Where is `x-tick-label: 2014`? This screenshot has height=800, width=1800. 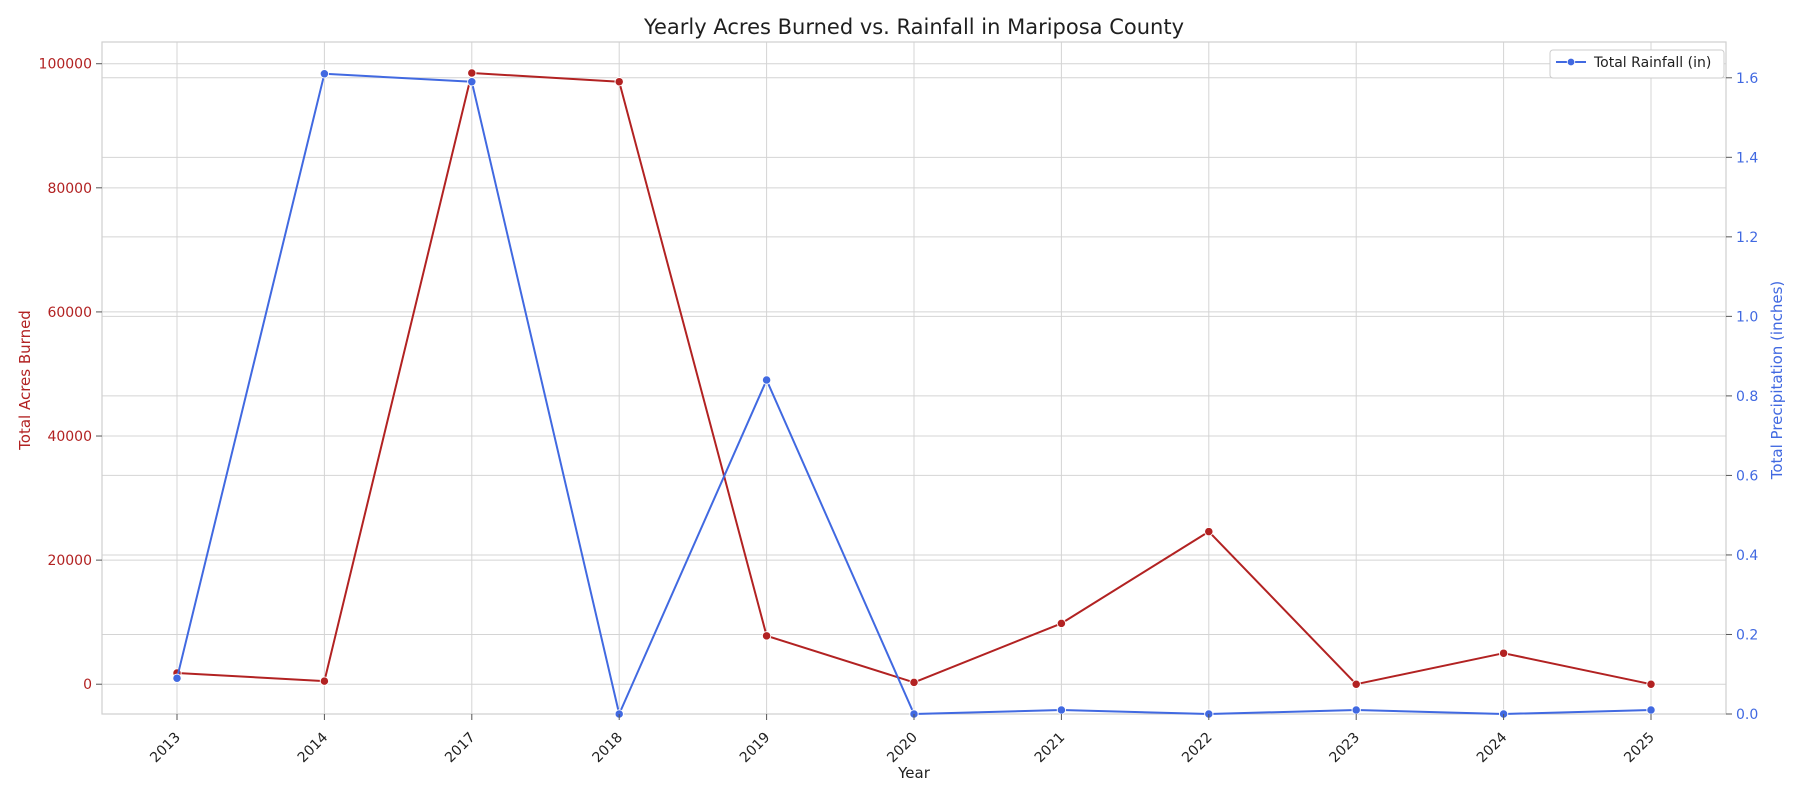
x-tick-label: 2014 is located at coordinates (313, 747).